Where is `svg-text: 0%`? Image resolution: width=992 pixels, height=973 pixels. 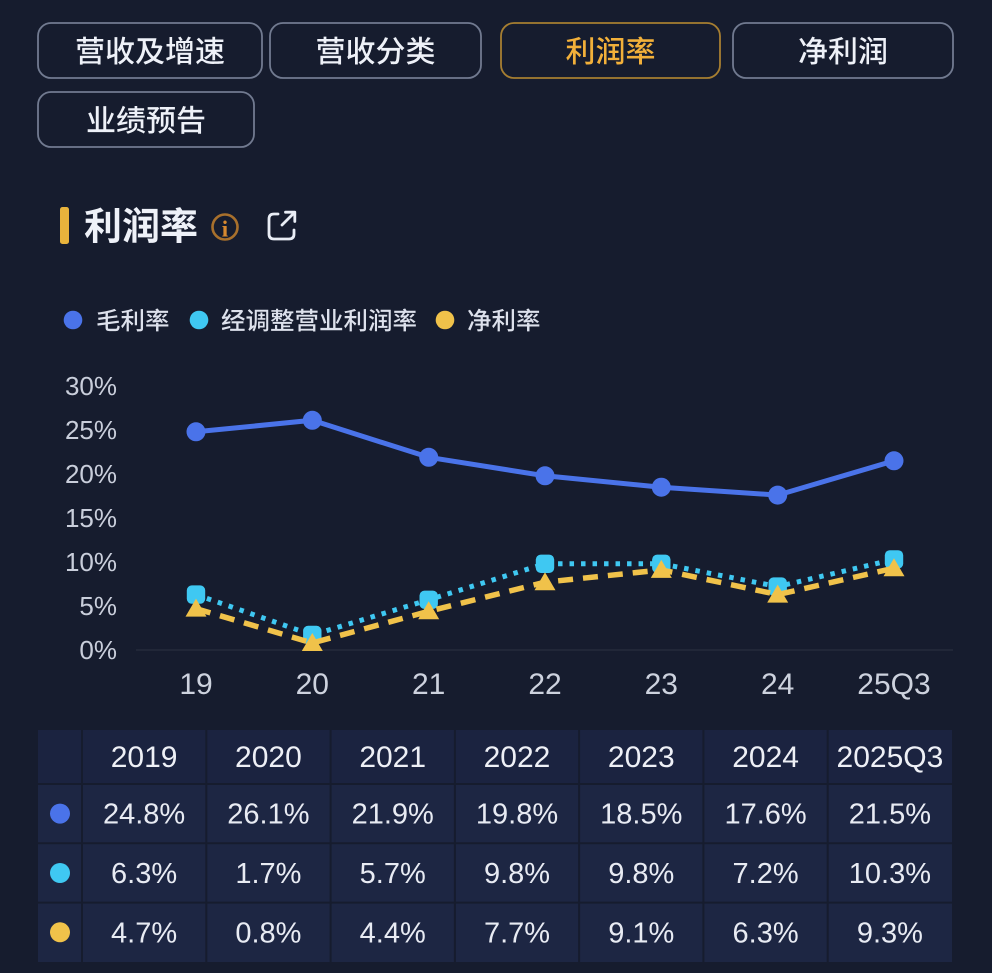
svg-text: 0% is located at coordinates (98, 650).